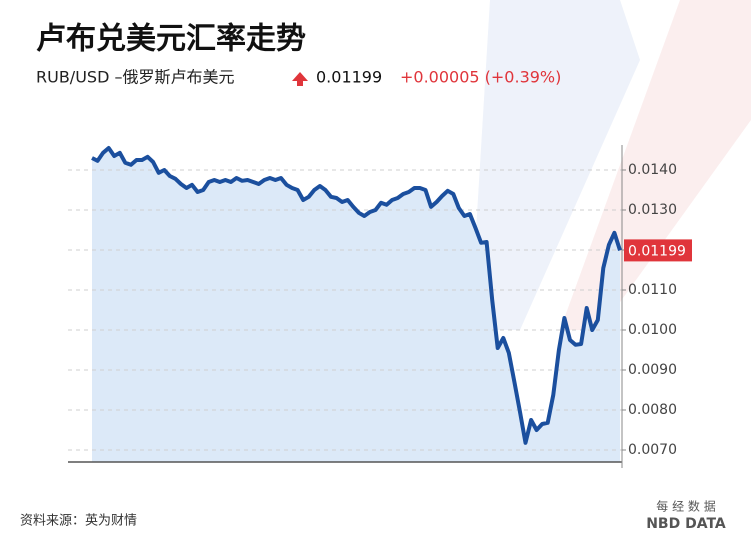 This screenshot has height=546, width=751. I want to click on current-marker, so click(658, 250).